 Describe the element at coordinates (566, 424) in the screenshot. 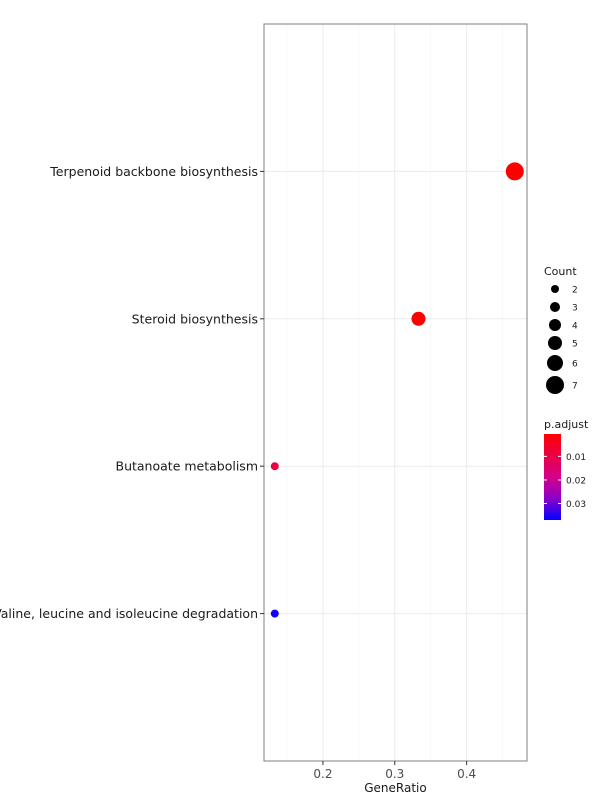

I see `legend-p-adjust-title: p.adjust` at that location.